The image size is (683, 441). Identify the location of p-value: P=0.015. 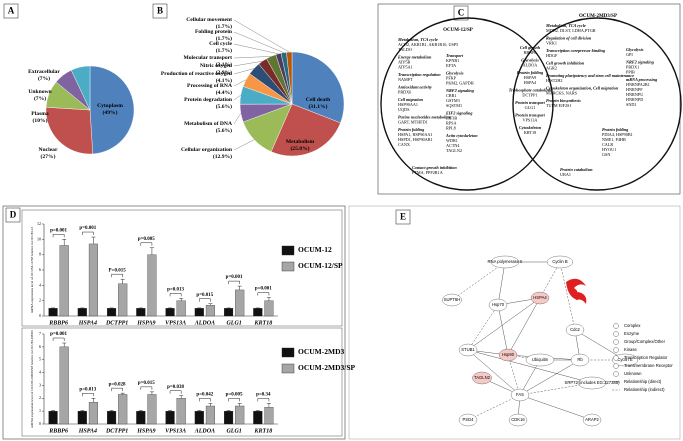
(118, 270).